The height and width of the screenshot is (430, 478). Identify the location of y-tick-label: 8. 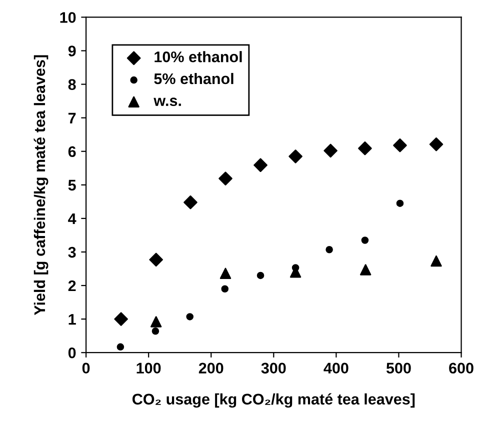
(72, 84).